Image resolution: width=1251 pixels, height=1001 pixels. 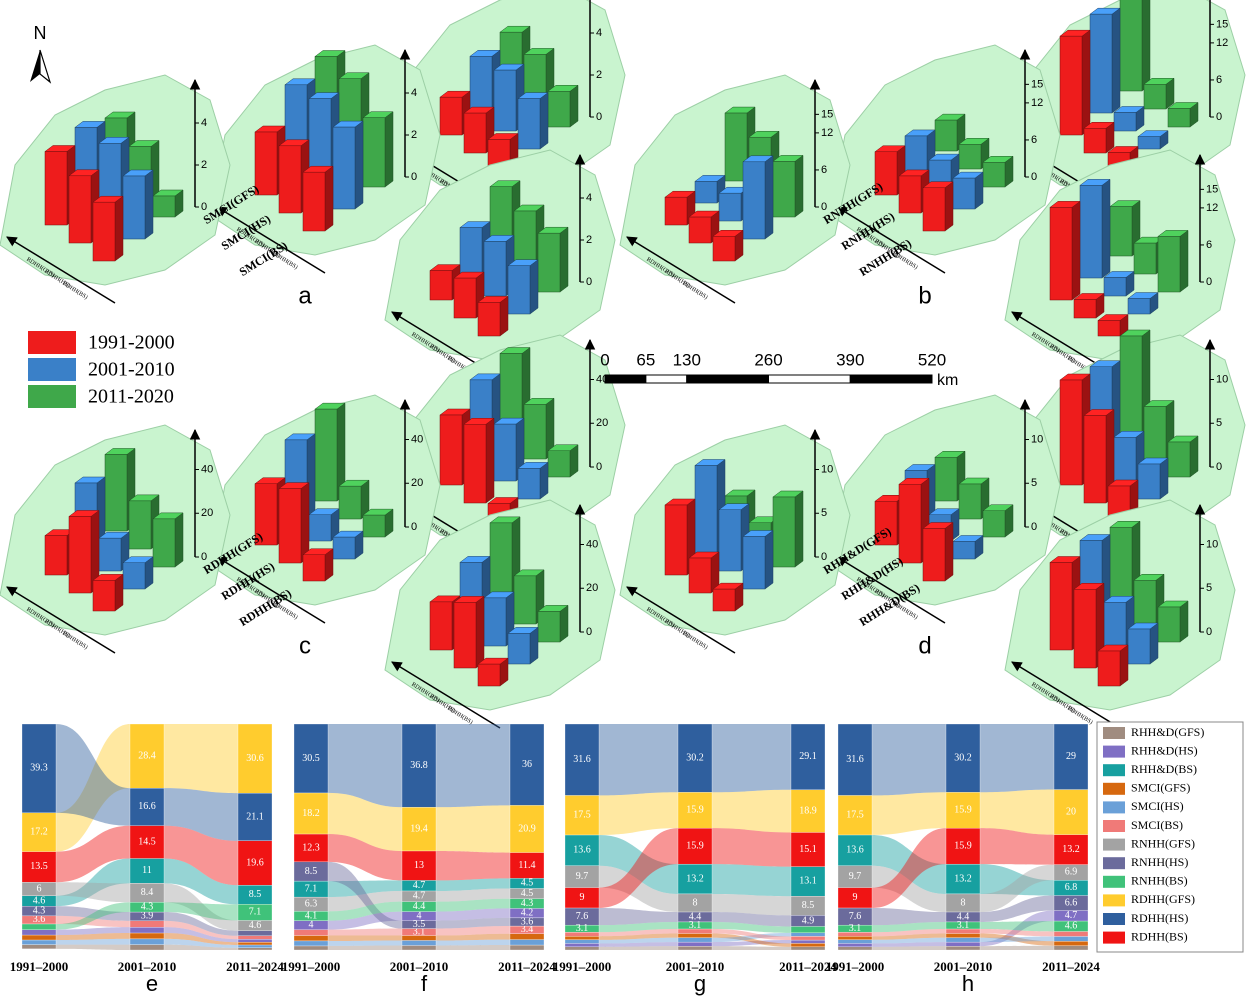 I want to click on value-label: 4.3, so click(x=39, y=910).